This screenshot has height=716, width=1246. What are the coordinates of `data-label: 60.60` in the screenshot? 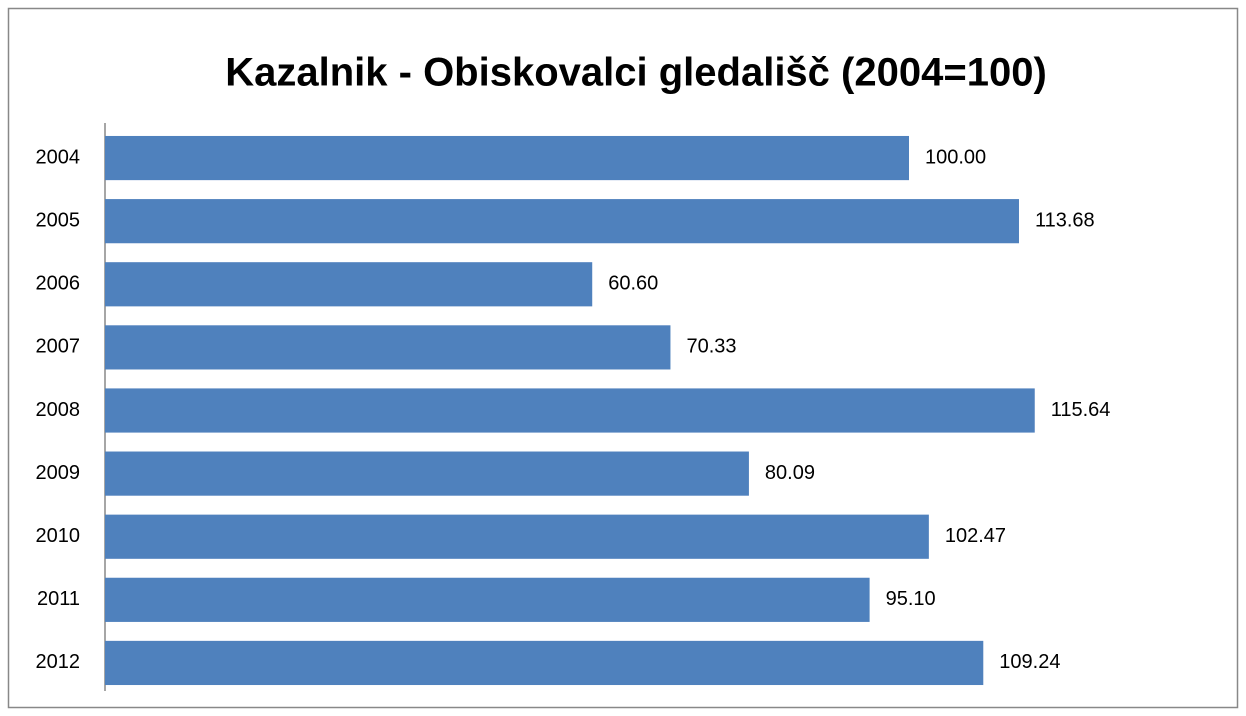 It's located at (633, 284).